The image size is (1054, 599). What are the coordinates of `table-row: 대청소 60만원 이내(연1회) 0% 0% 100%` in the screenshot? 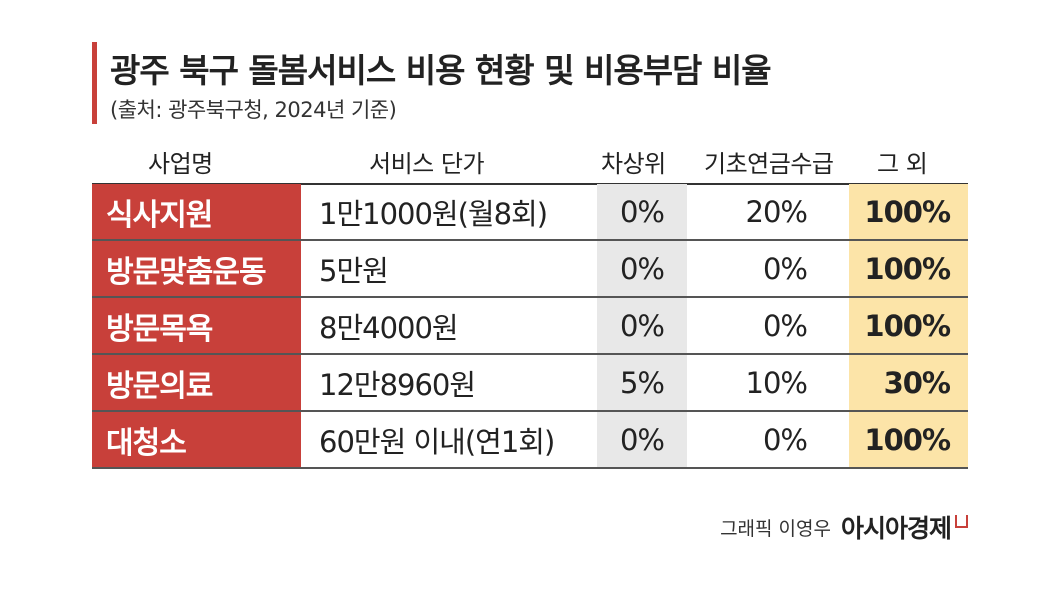 It's located at (530, 440).